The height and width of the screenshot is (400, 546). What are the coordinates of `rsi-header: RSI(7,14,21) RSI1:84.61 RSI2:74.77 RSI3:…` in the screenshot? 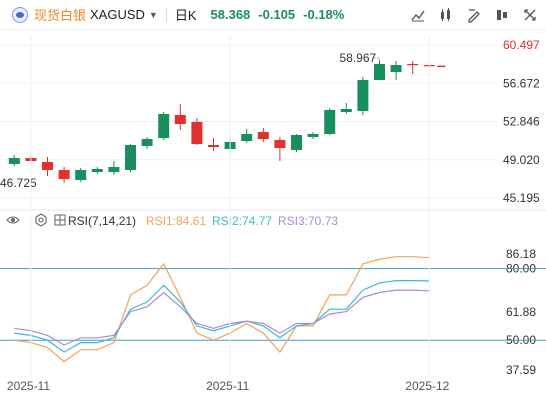 It's located at (172, 220).